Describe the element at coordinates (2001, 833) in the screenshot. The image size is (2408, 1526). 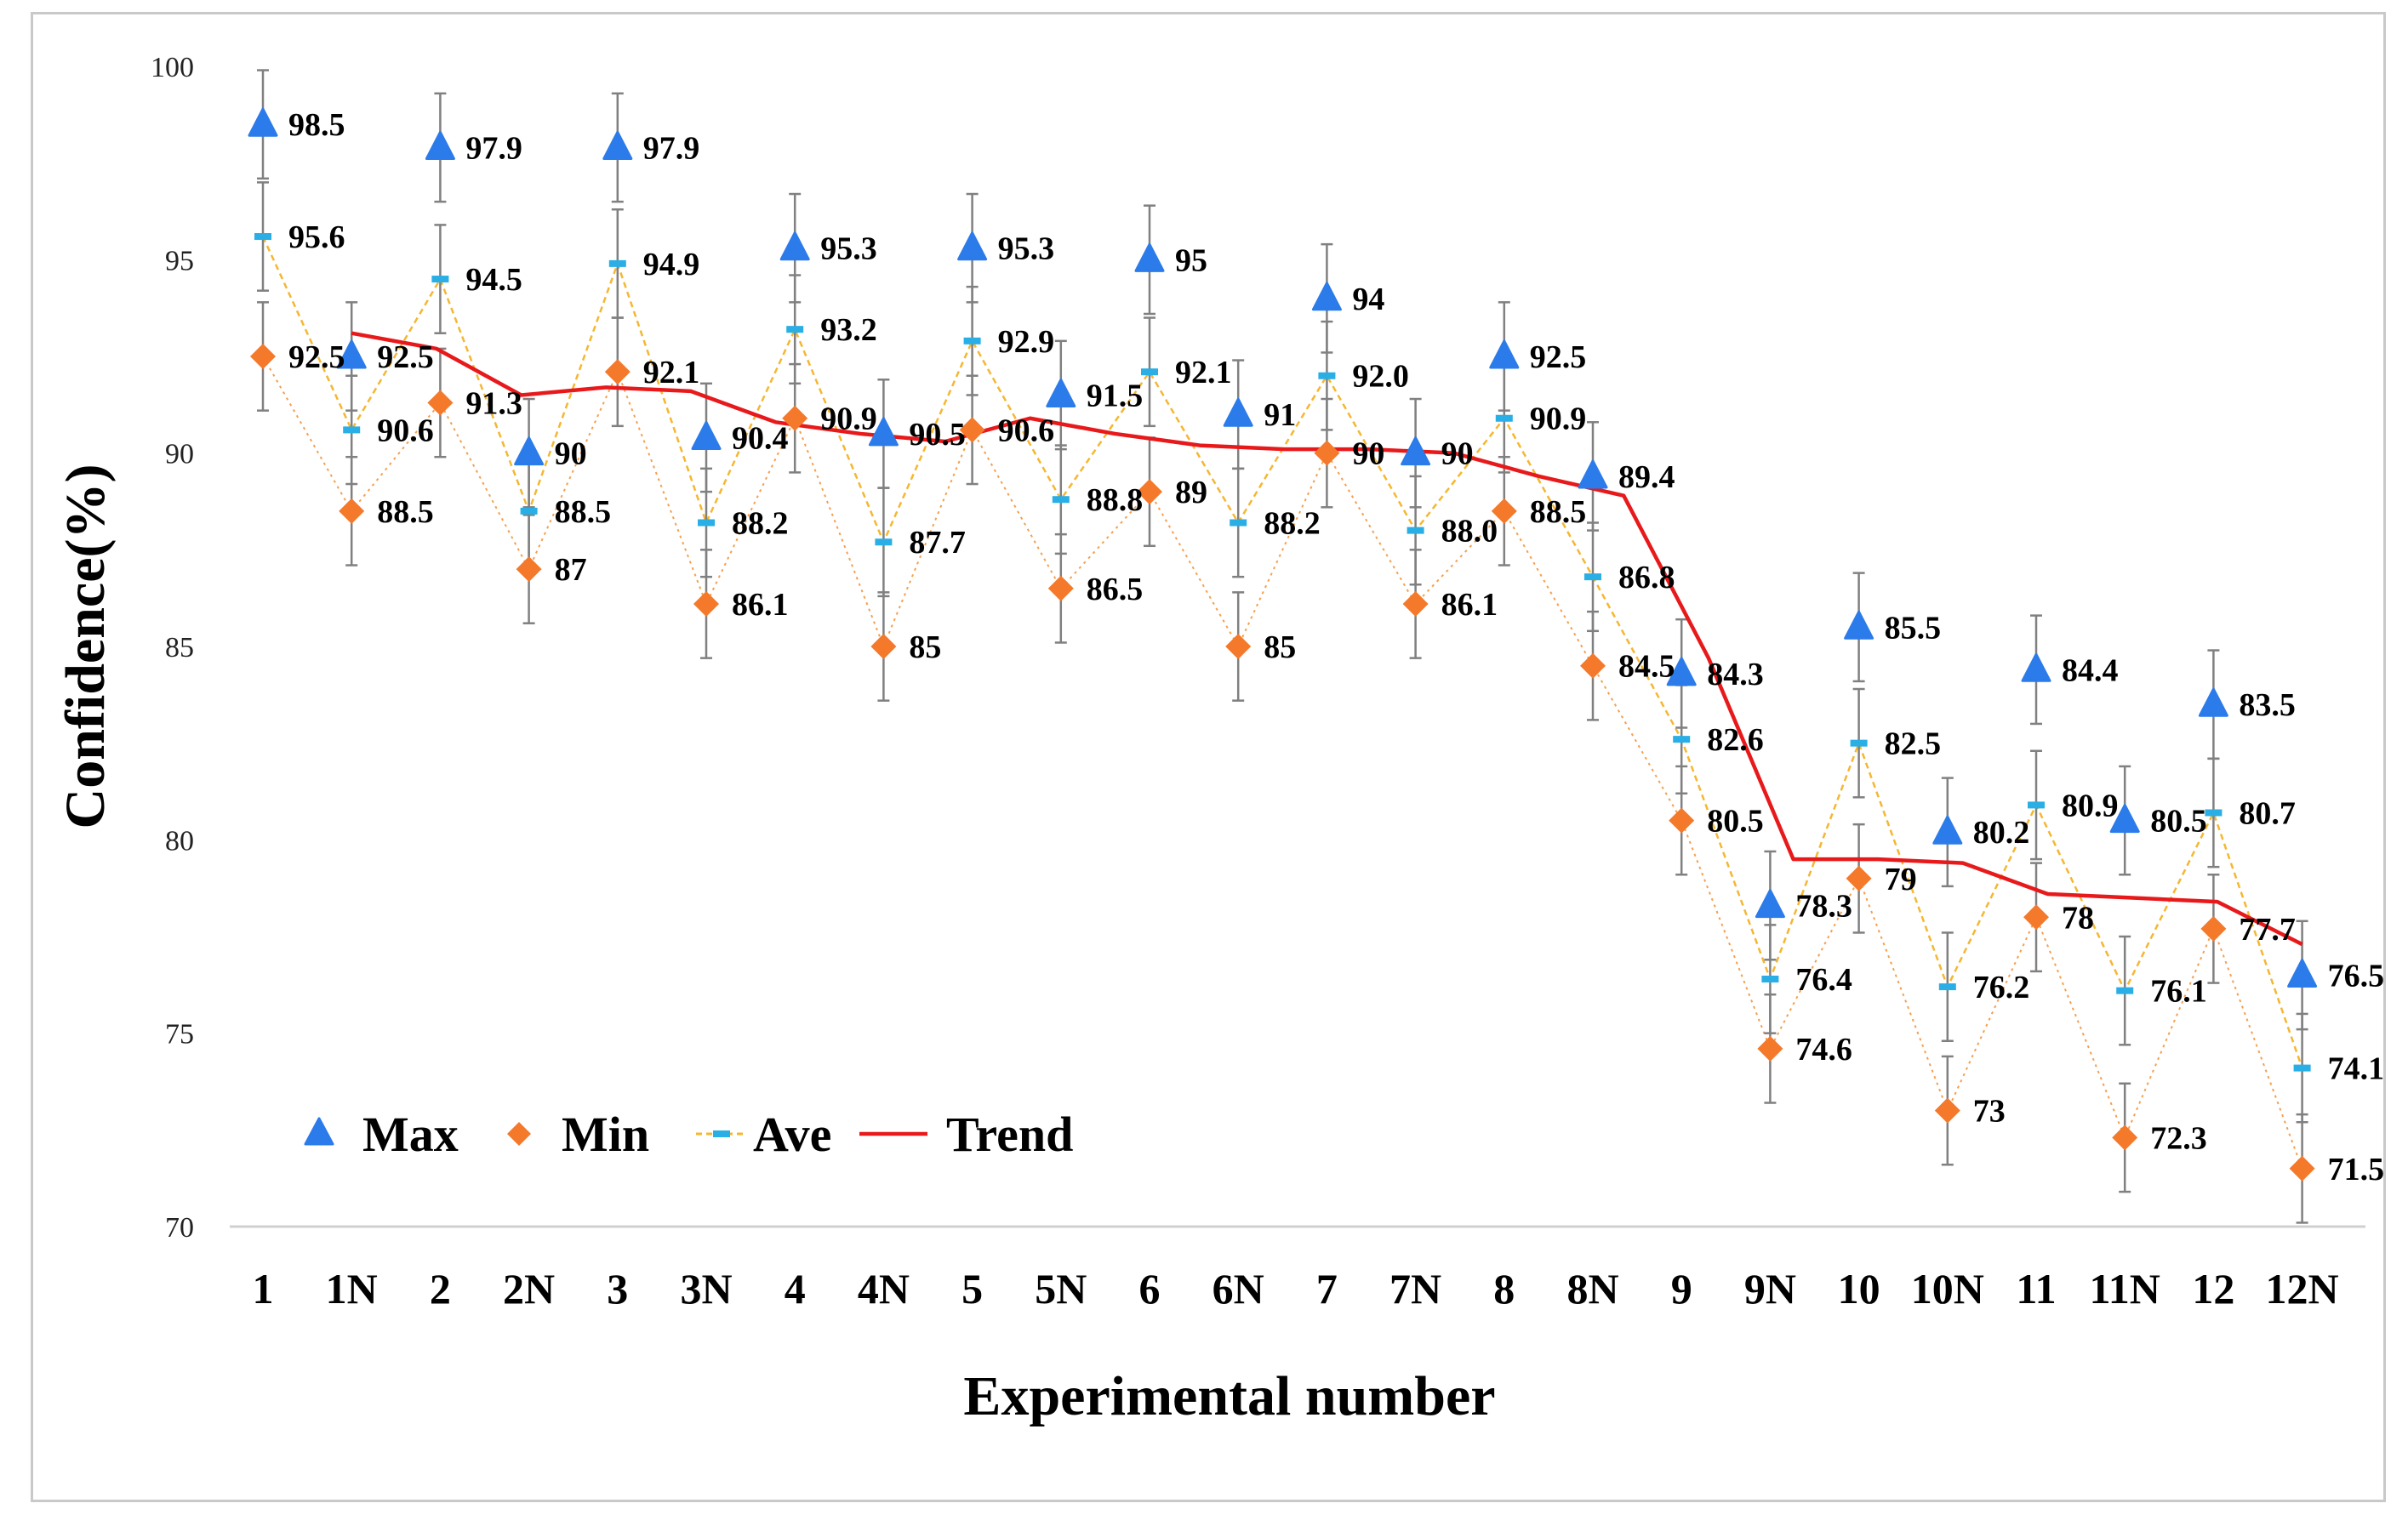
I see `data-label: 80.2` at that location.